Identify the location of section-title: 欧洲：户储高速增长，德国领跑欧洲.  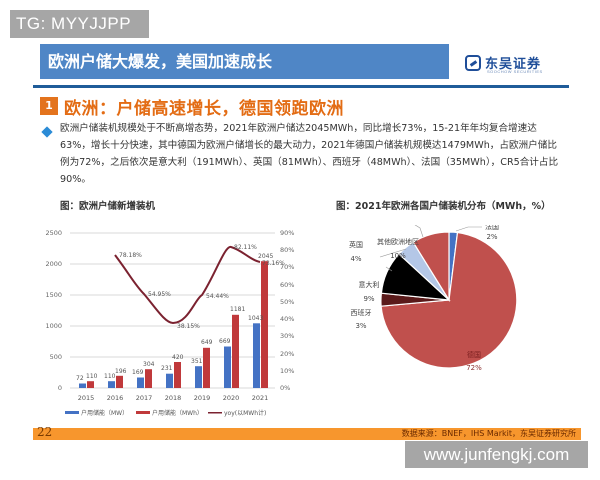
(204, 108).